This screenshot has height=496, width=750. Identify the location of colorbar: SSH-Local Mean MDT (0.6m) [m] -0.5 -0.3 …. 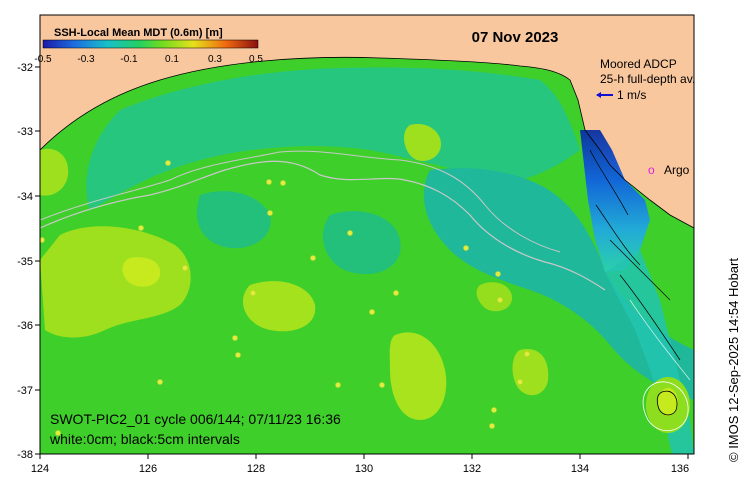
(148, 46).